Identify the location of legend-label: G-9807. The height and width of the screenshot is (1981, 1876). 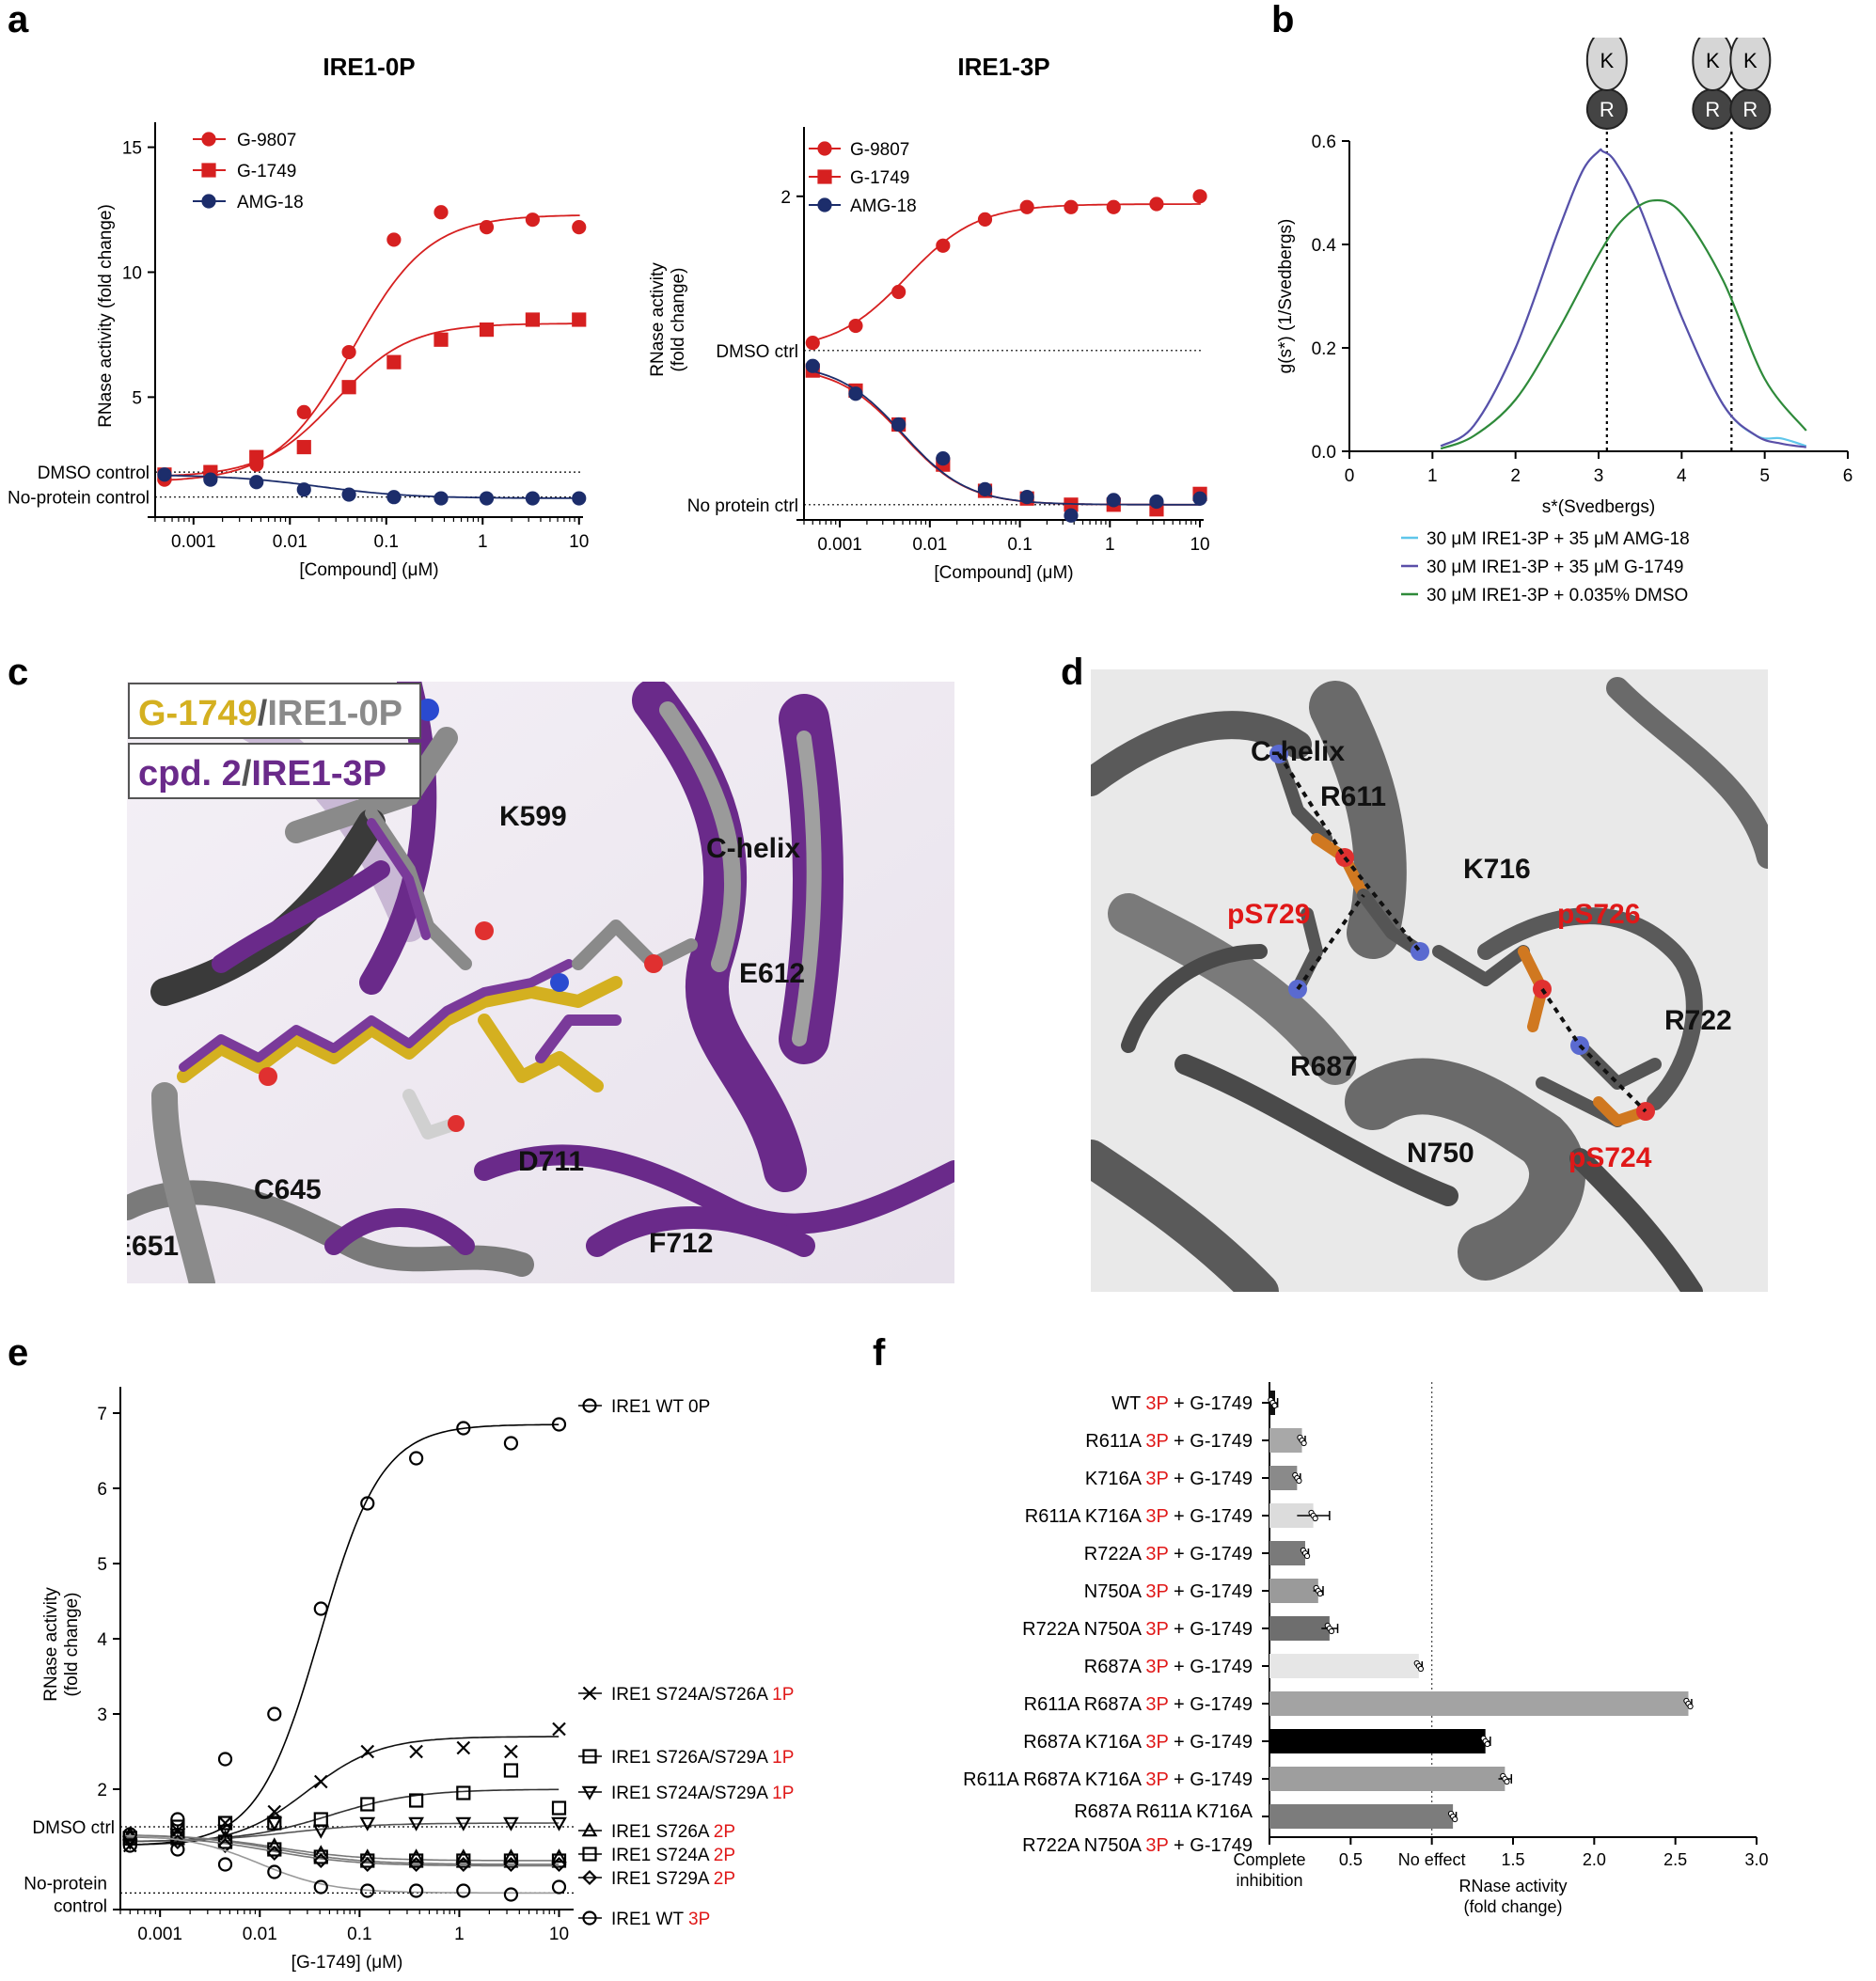
(266, 141).